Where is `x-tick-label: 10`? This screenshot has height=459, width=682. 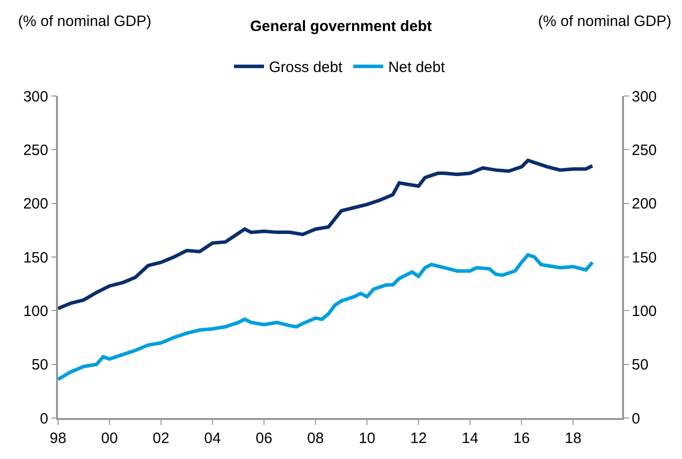
x-tick-label: 10 is located at coordinates (367, 438).